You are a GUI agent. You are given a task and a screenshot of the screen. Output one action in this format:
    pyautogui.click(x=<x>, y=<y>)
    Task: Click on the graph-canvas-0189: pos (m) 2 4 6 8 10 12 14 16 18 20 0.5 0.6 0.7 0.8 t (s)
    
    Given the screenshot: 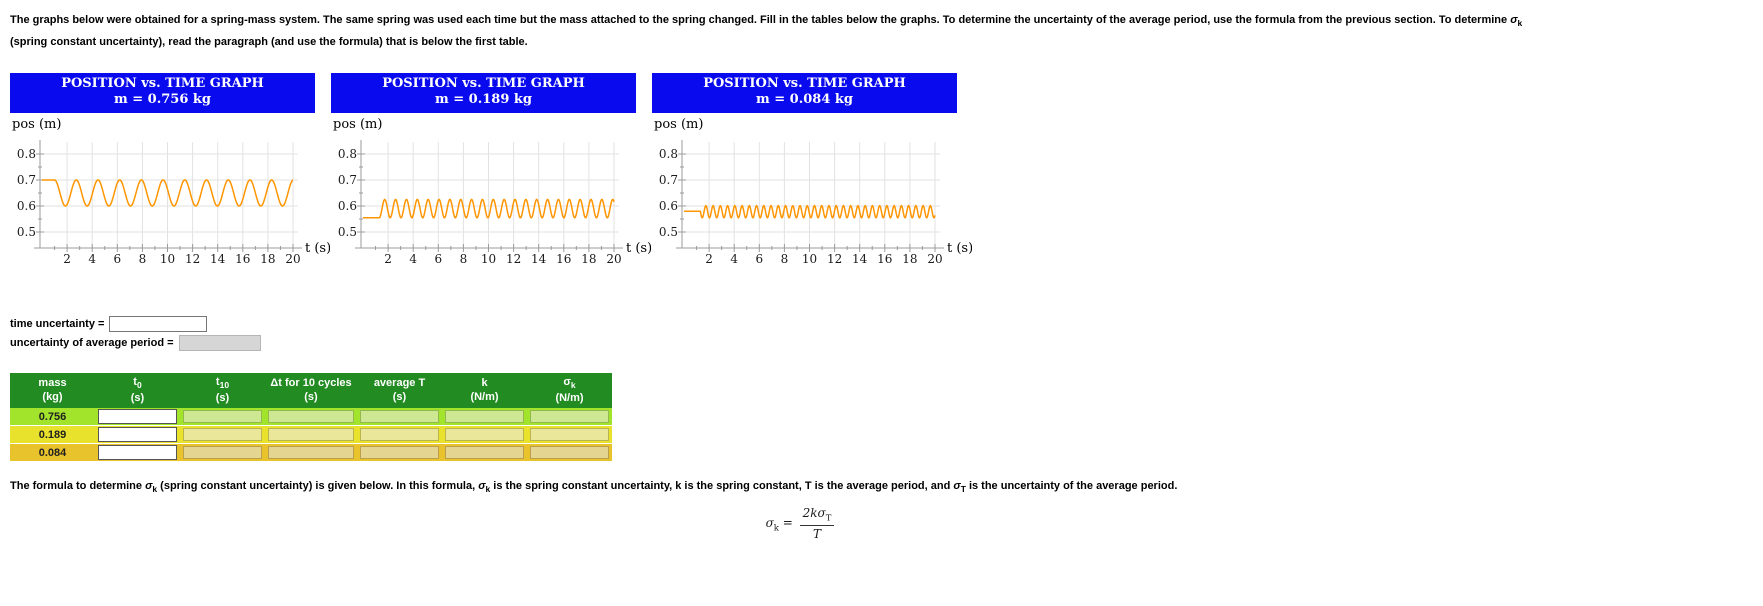 What is the action you would take?
    pyautogui.click(x=491, y=200)
    